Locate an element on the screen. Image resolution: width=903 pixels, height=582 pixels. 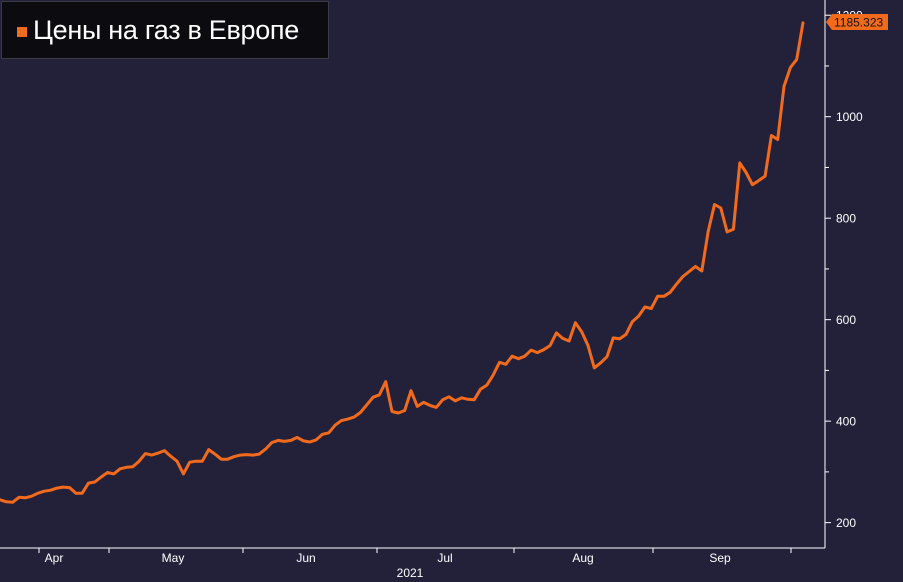
legend-swatch is located at coordinates (22, 32).